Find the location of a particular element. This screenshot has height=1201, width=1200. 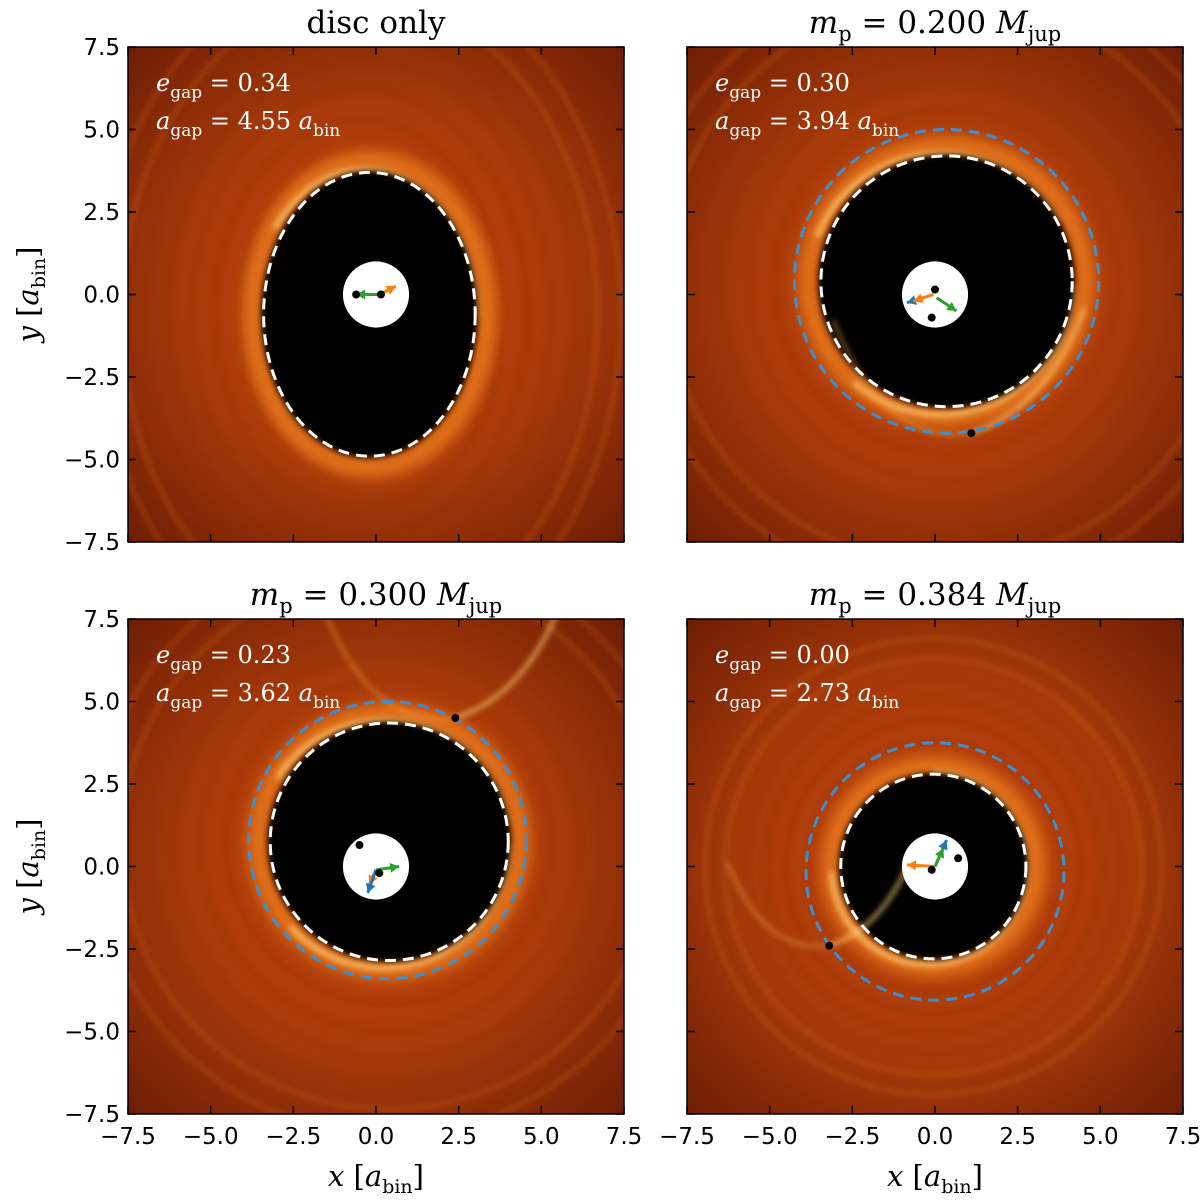

y-tick-label: 2.5 is located at coordinates (101, 213).